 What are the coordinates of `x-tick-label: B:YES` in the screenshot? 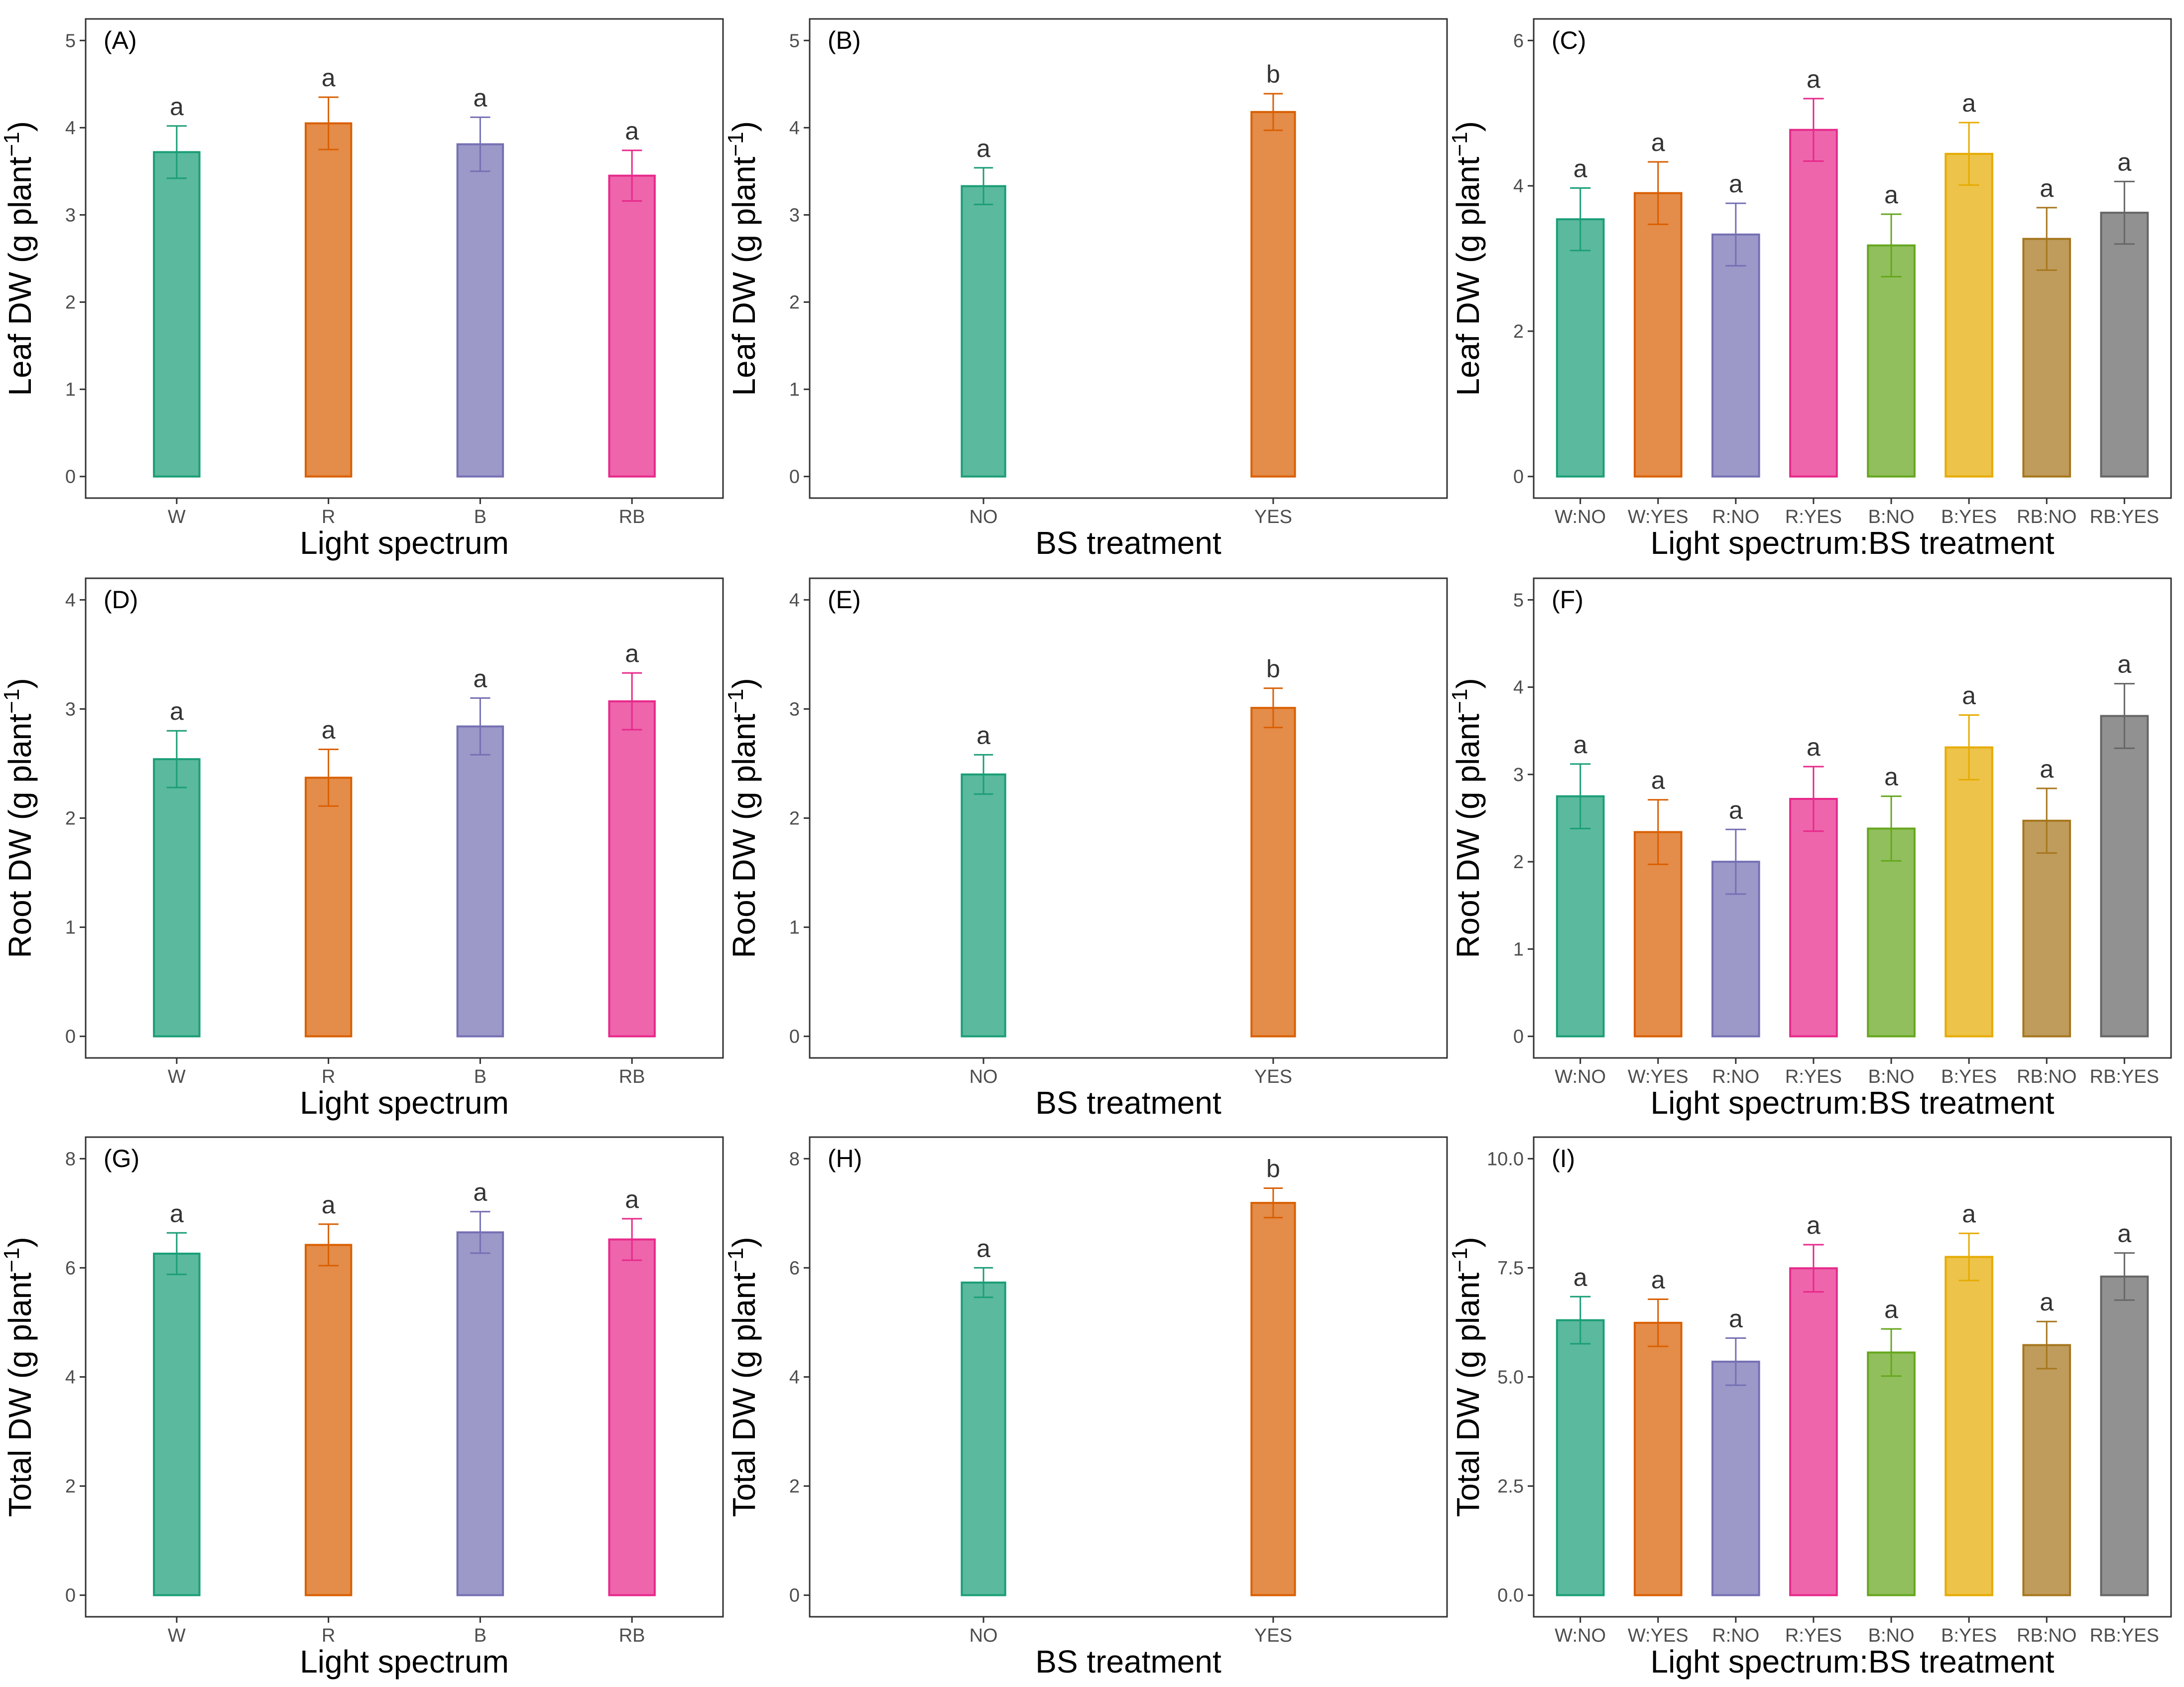 It's located at (1969, 517).